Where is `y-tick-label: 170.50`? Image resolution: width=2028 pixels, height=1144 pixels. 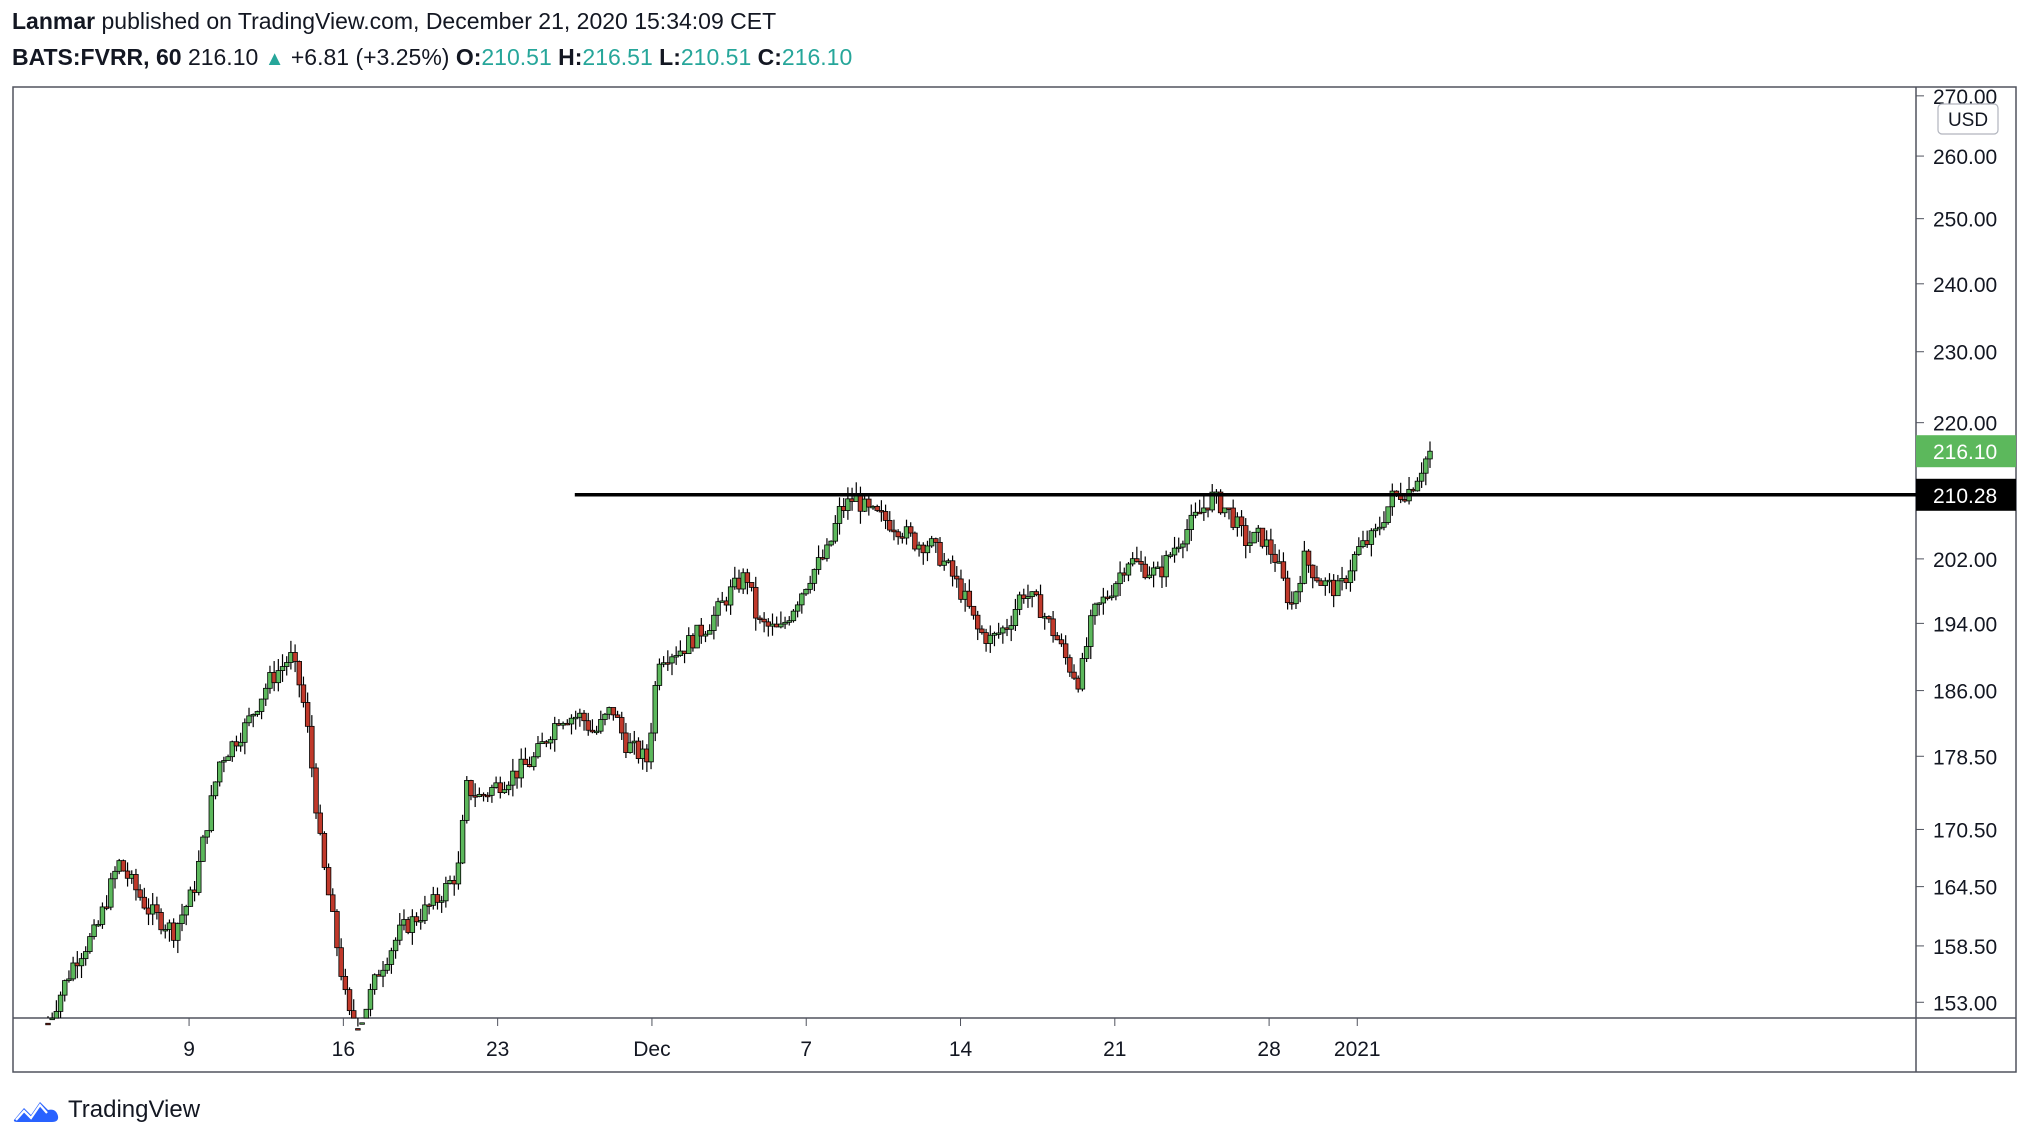
y-tick-label: 170.50 is located at coordinates (1965, 830).